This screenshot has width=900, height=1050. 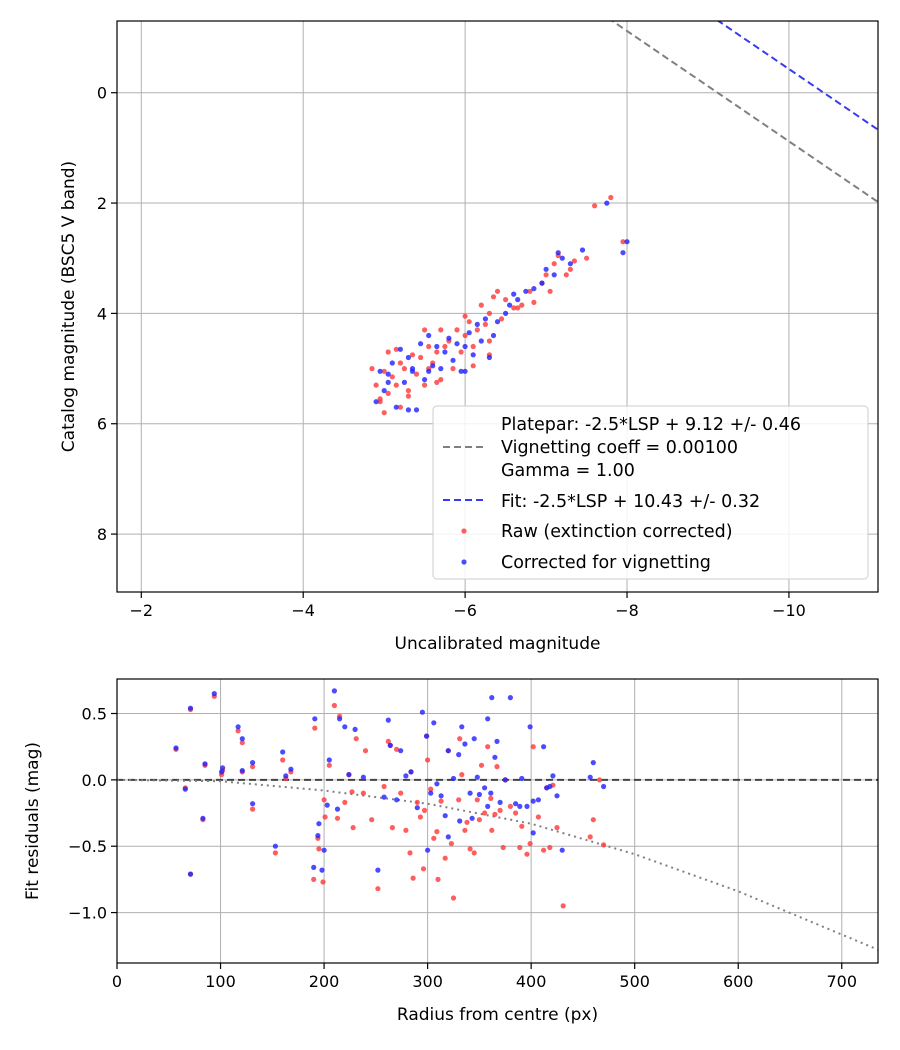 What do you see at coordinates (87, 846) in the screenshot?
I see `y-tick-label: −0.5` at bounding box center [87, 846].